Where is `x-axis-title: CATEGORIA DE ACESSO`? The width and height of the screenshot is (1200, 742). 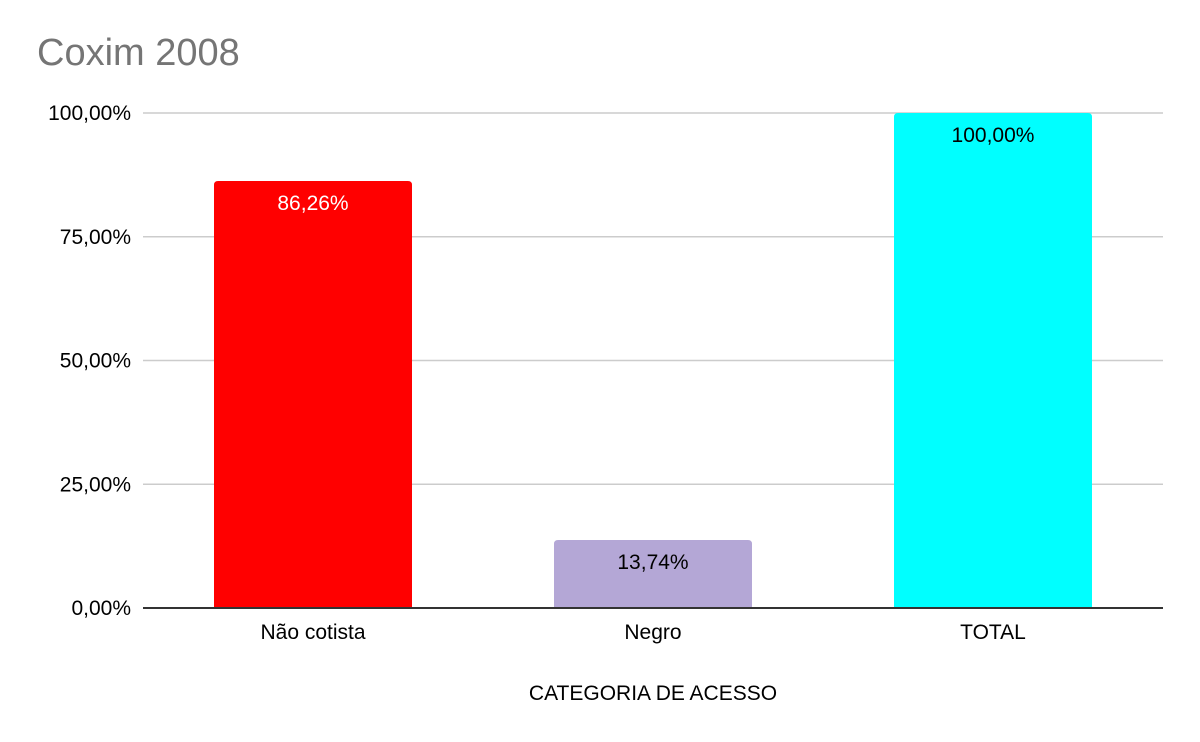 x-axis-title: CATEGORIA DE ACESSO is located at coordinates (653, 693).